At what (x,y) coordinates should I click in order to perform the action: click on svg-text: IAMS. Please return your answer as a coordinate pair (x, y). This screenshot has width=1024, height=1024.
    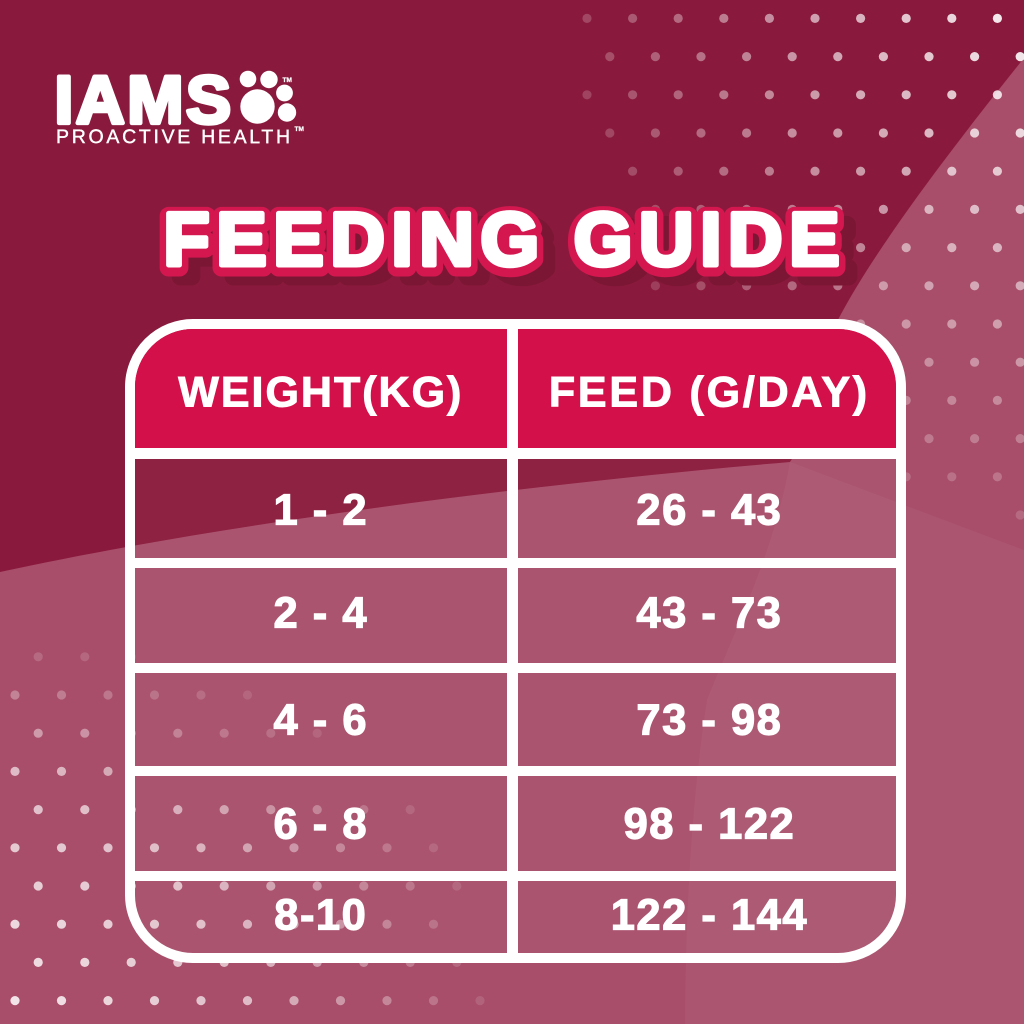
    Looking at the image, I should click on (144, 100).